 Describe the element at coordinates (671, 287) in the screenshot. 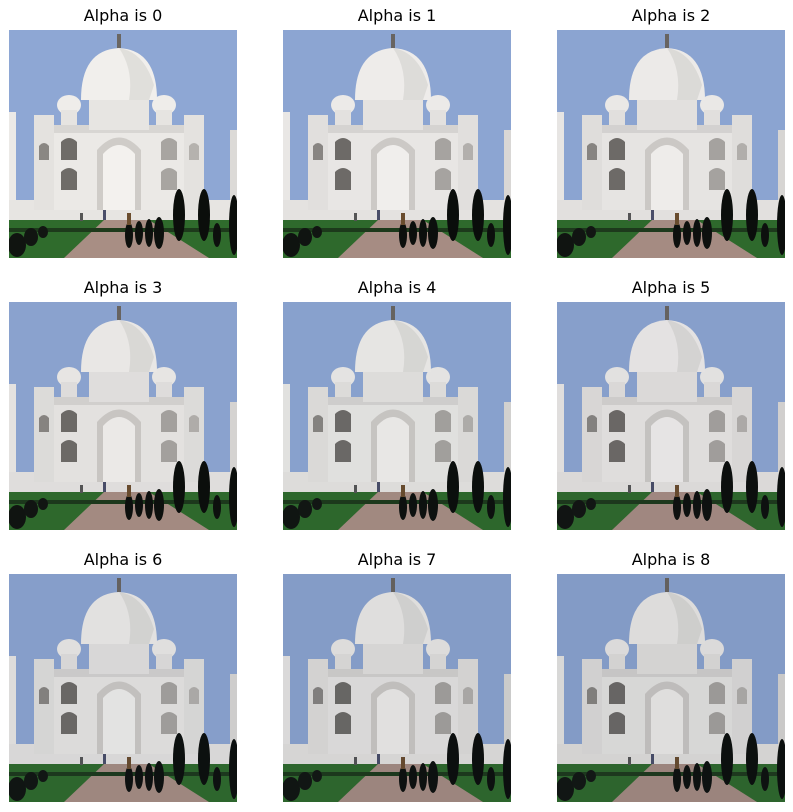

I see `panel-title: Alpha is 5` at that location.